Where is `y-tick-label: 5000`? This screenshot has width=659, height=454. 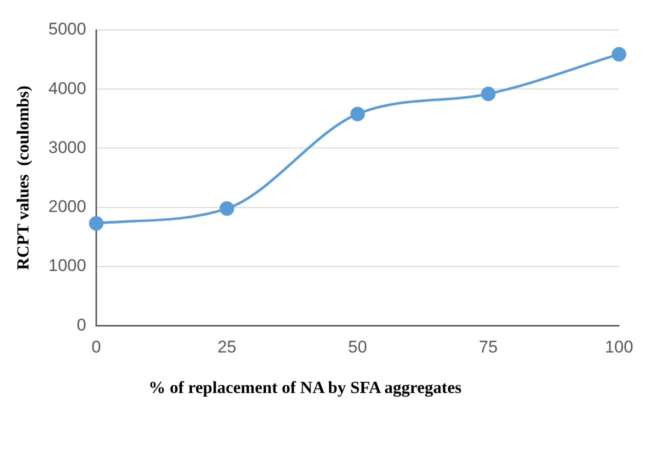
y-tick-label: 5000 is located at coordinates (67, 29).